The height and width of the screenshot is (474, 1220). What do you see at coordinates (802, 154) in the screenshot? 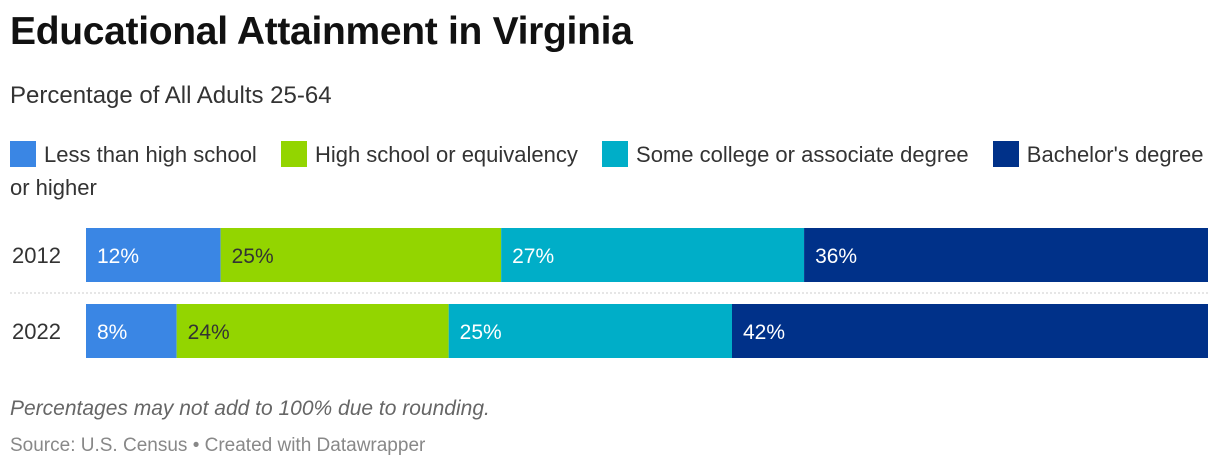
I see `legend-label: Some college or associate degree` at bounding box center [802, 154].